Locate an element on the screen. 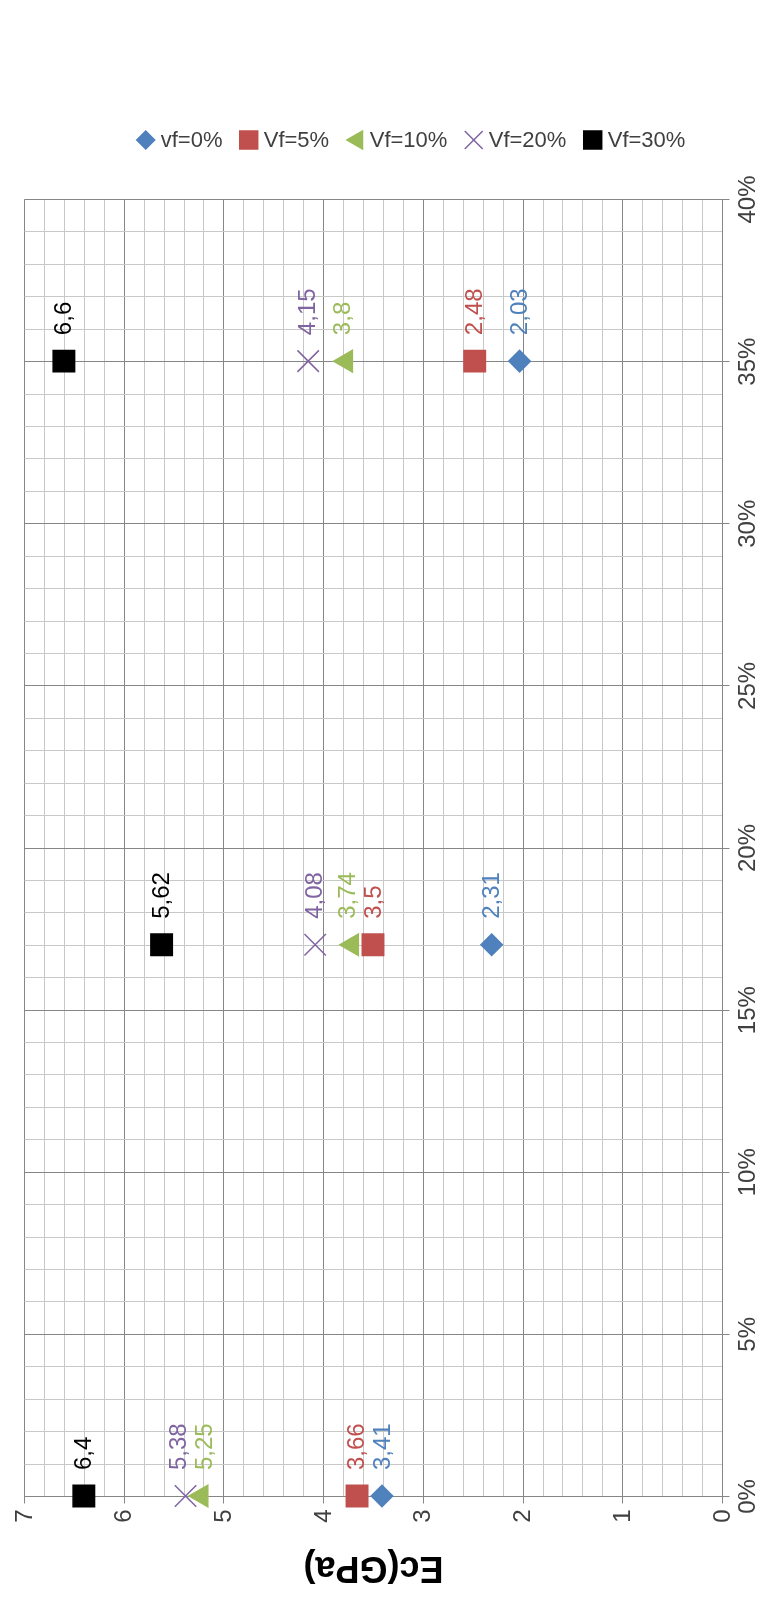 The width and height of the screenshot is (773, 1613). data-label: 4,08 is located at coordinates (314, 895).